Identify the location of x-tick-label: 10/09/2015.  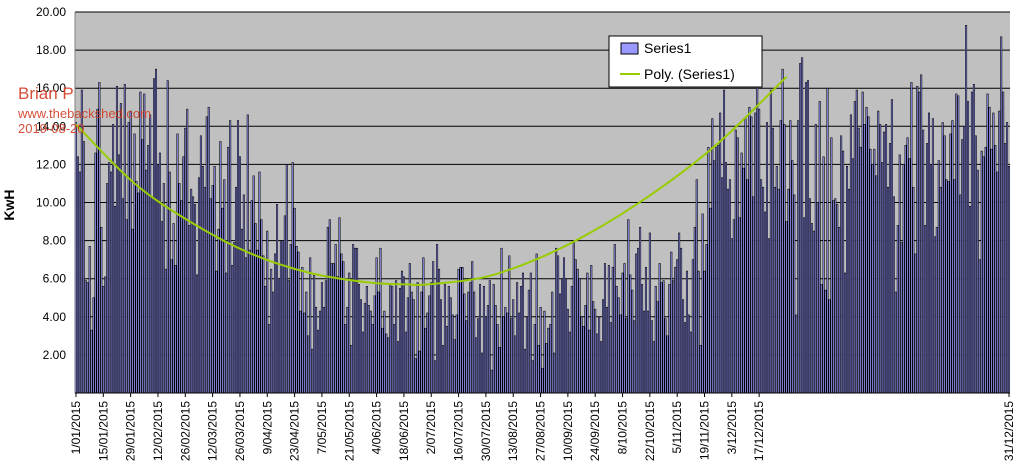
(568, 431).